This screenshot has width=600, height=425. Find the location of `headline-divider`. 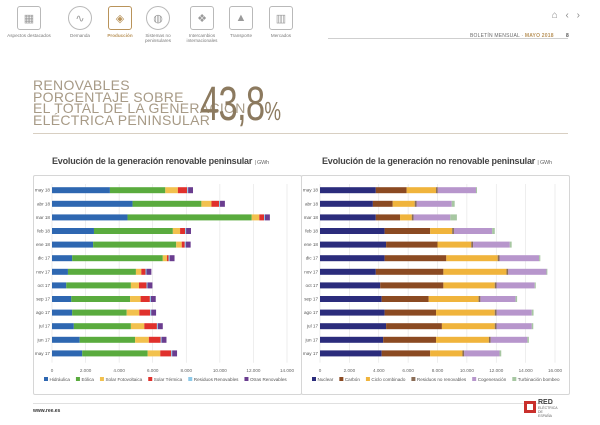

headline-divider is located at coordinates (300, 133).